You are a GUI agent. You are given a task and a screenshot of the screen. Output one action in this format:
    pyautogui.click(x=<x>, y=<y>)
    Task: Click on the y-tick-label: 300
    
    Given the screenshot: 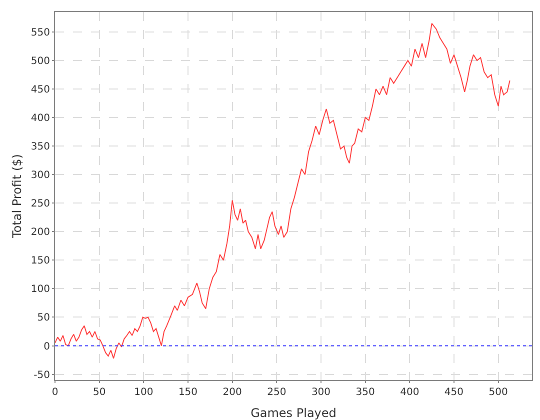 What is the action you would take?
    pyautogui.click(x=40, y=176)
    